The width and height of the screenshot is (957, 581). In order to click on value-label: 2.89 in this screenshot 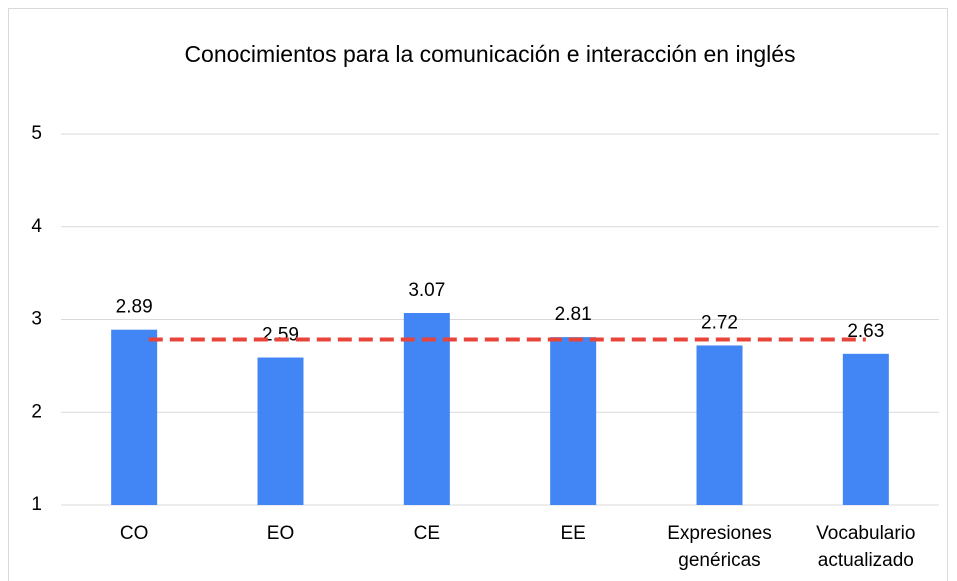, I will do `click(134, 307)`.